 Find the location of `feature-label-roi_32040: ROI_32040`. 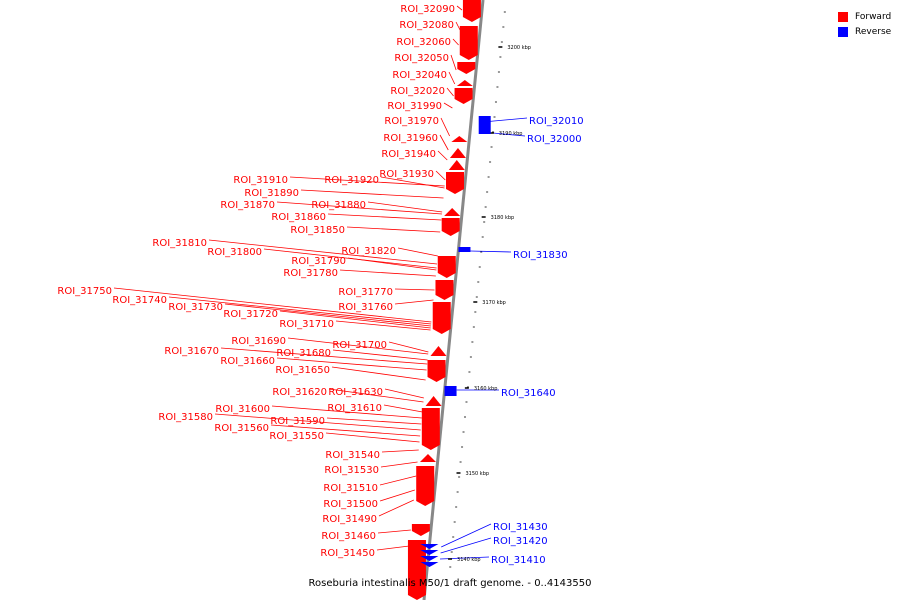

feature-label-roi_32040: ROI_32040 is located at coordinates (419, 75).